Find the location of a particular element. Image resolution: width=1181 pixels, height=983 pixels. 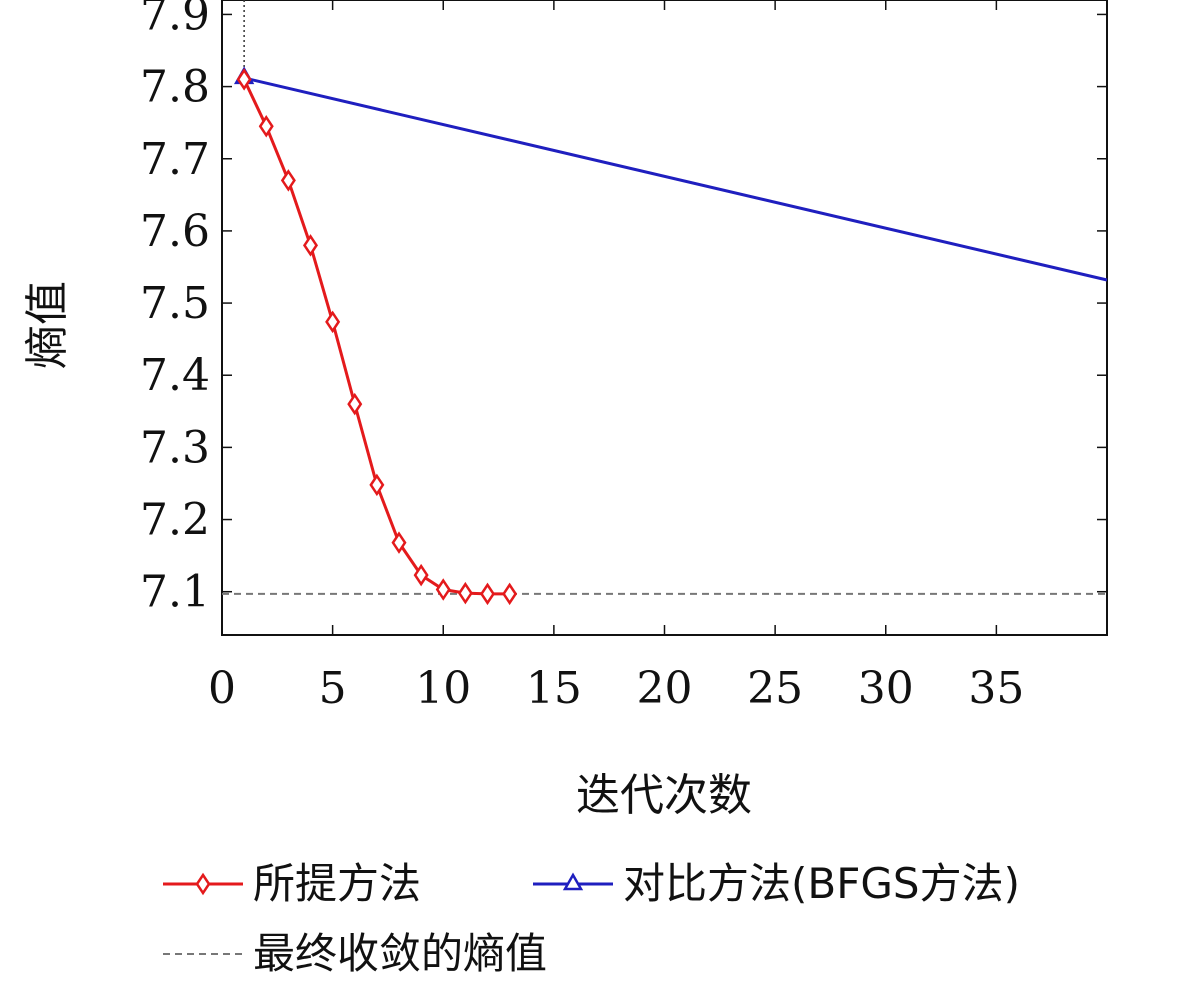

y-tick-label: 7.8 is located at coordinates (175, 87).